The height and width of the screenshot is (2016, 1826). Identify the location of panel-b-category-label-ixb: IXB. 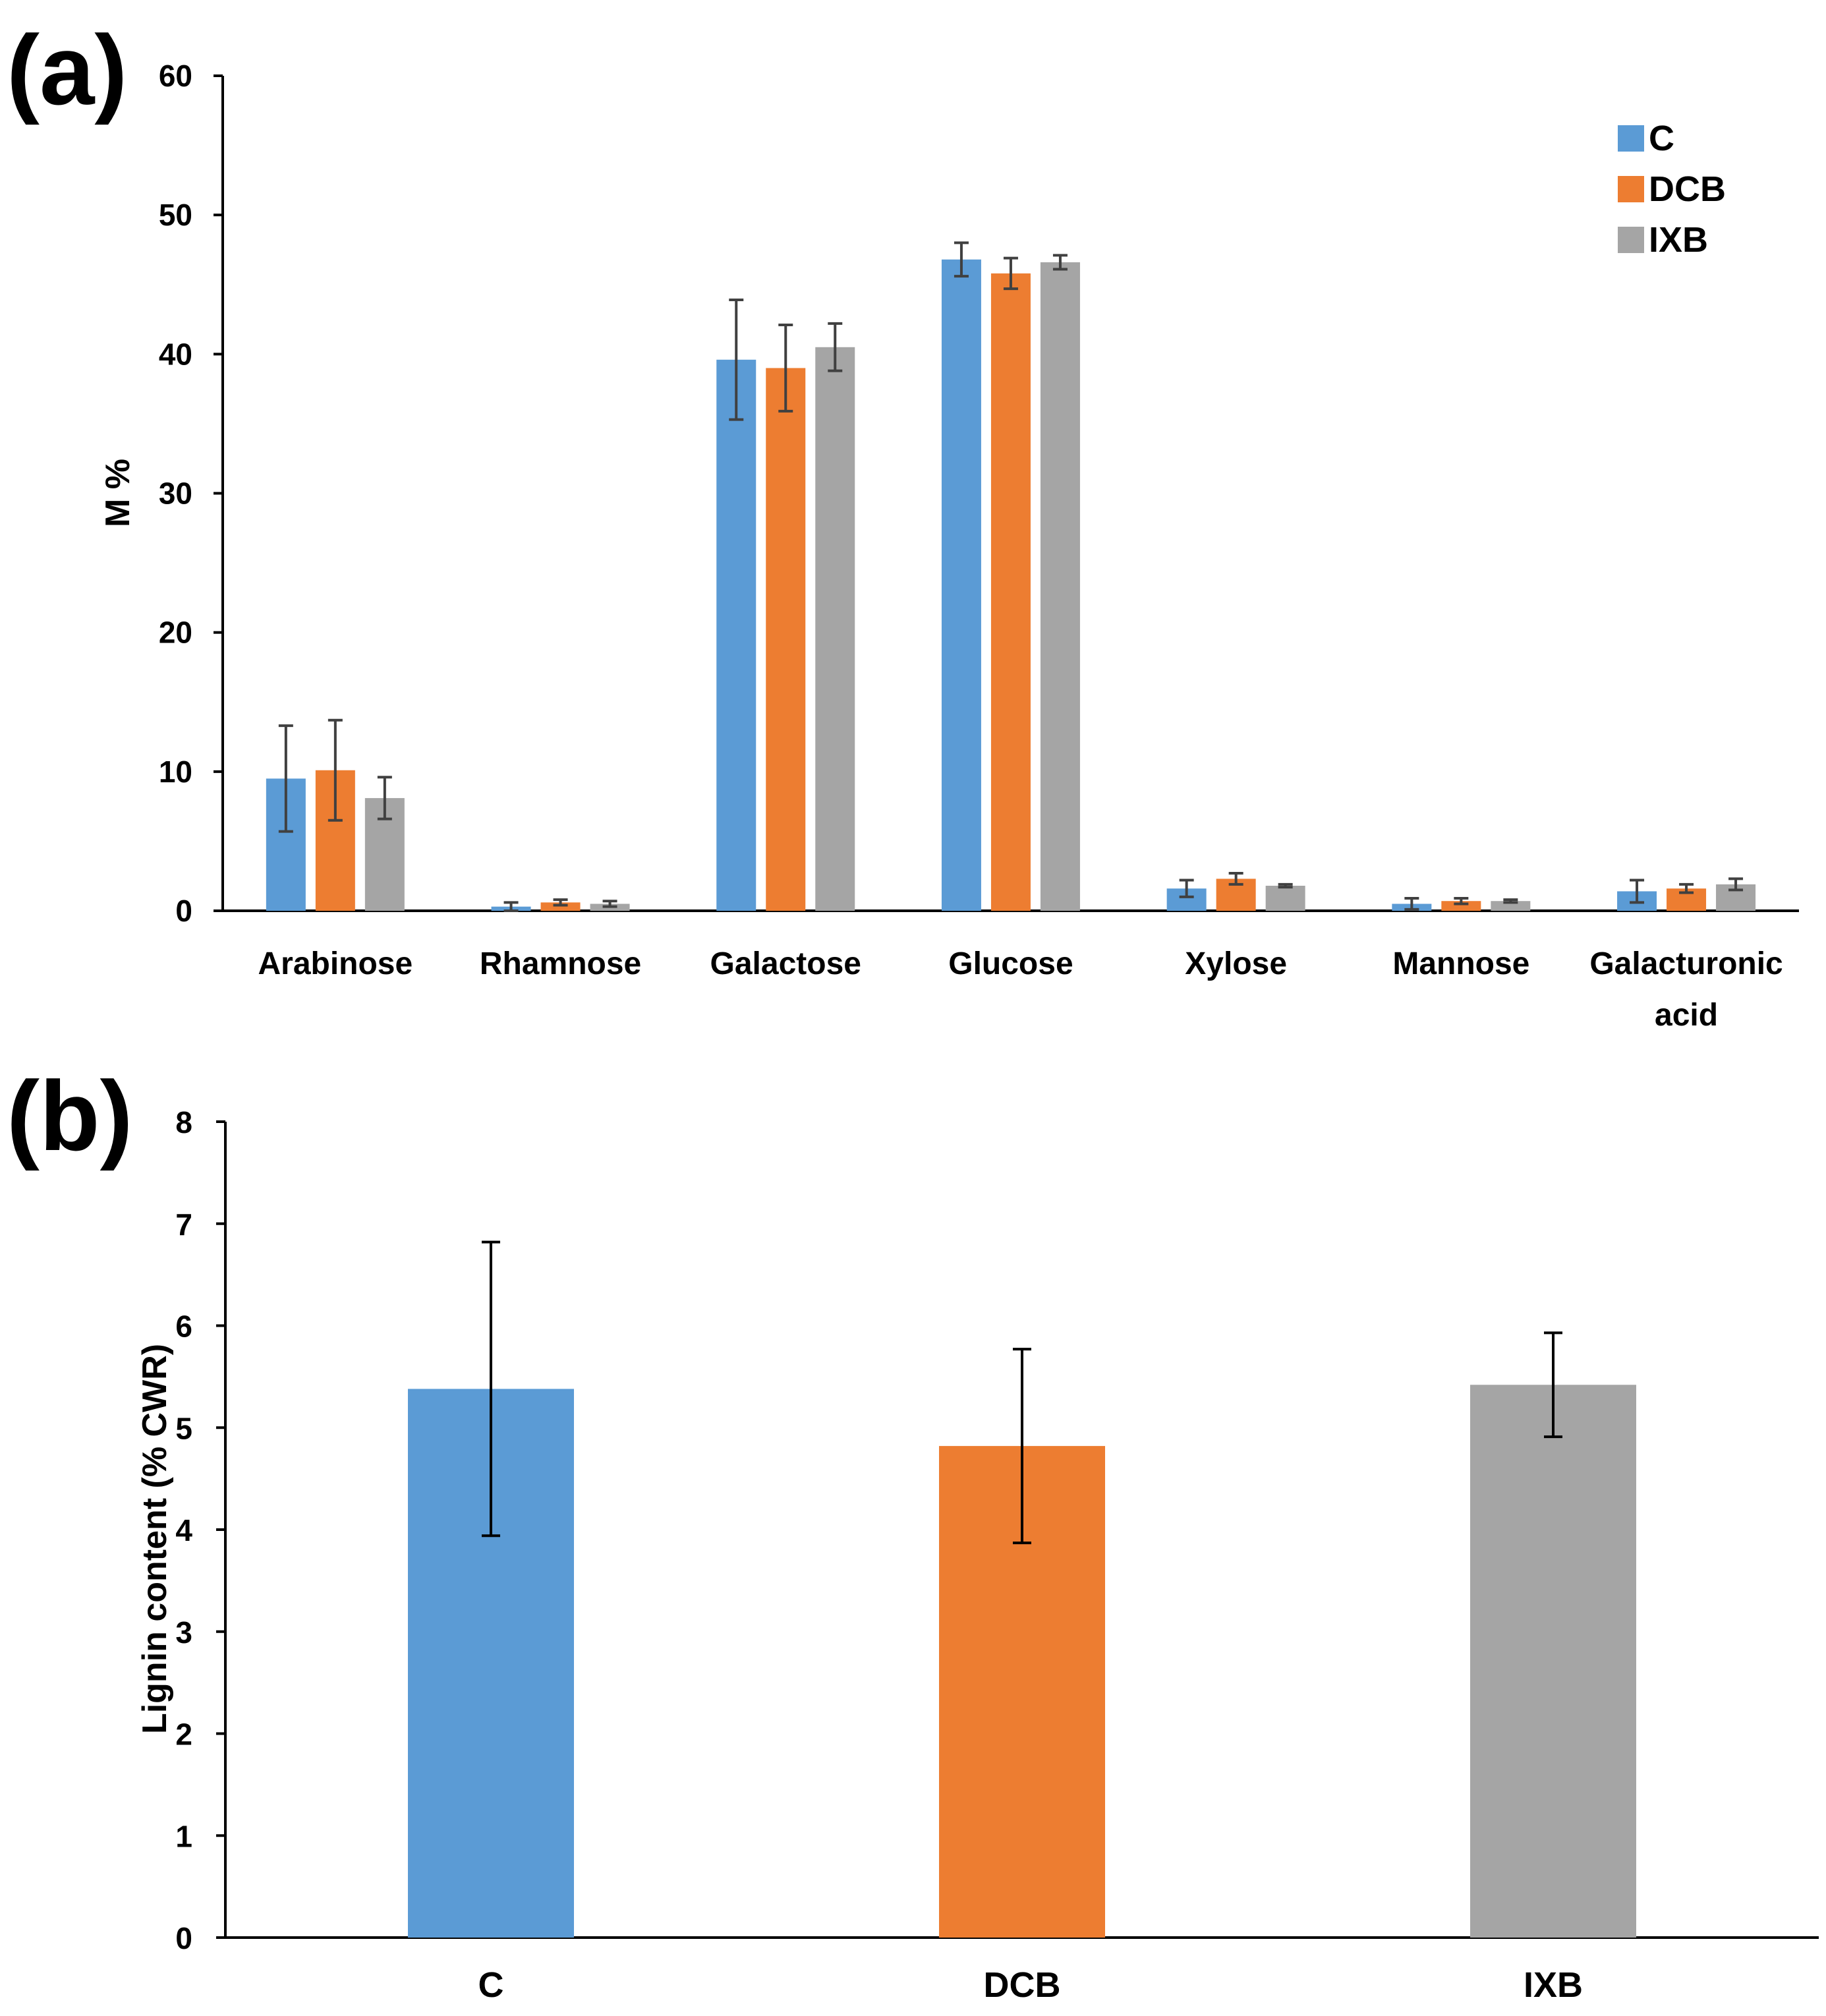
(1553, 1985).